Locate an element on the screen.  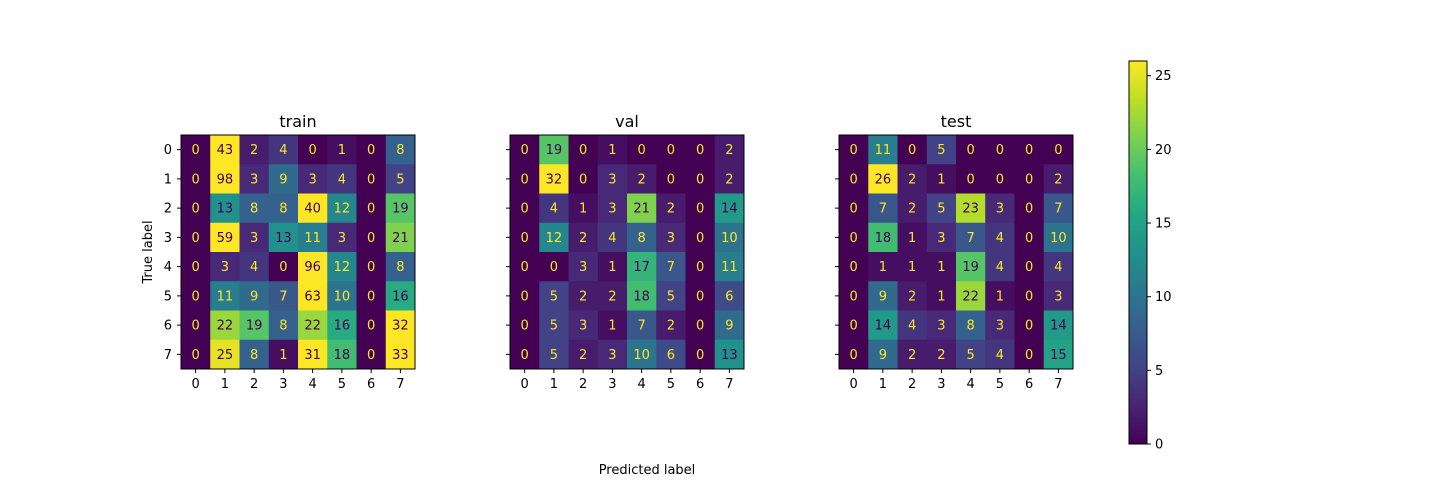
cell-value: 32 is located at coordinates (400, 326).